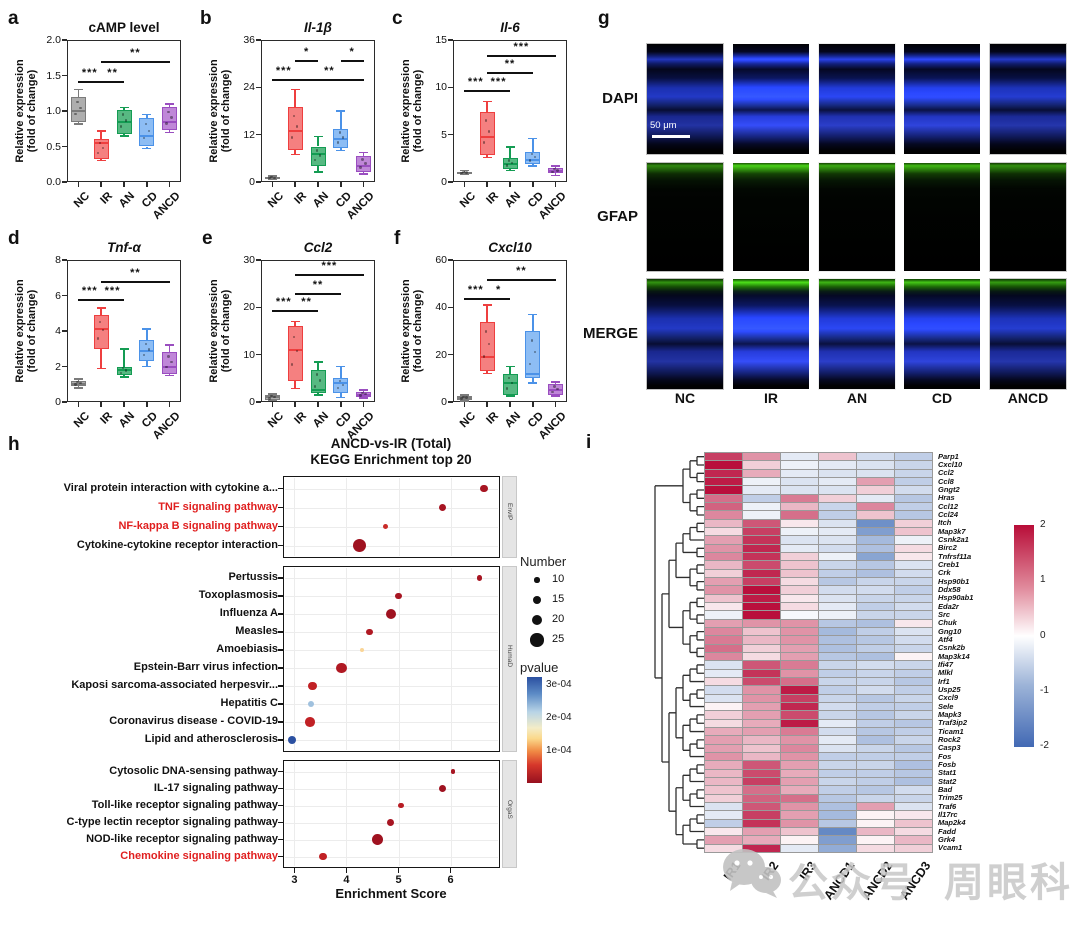 This screenshot has width=1080, height=944. Describe the element at coordinates (857, 334) in the screenshot. I see `microscopy-image-merge-an` at that location.